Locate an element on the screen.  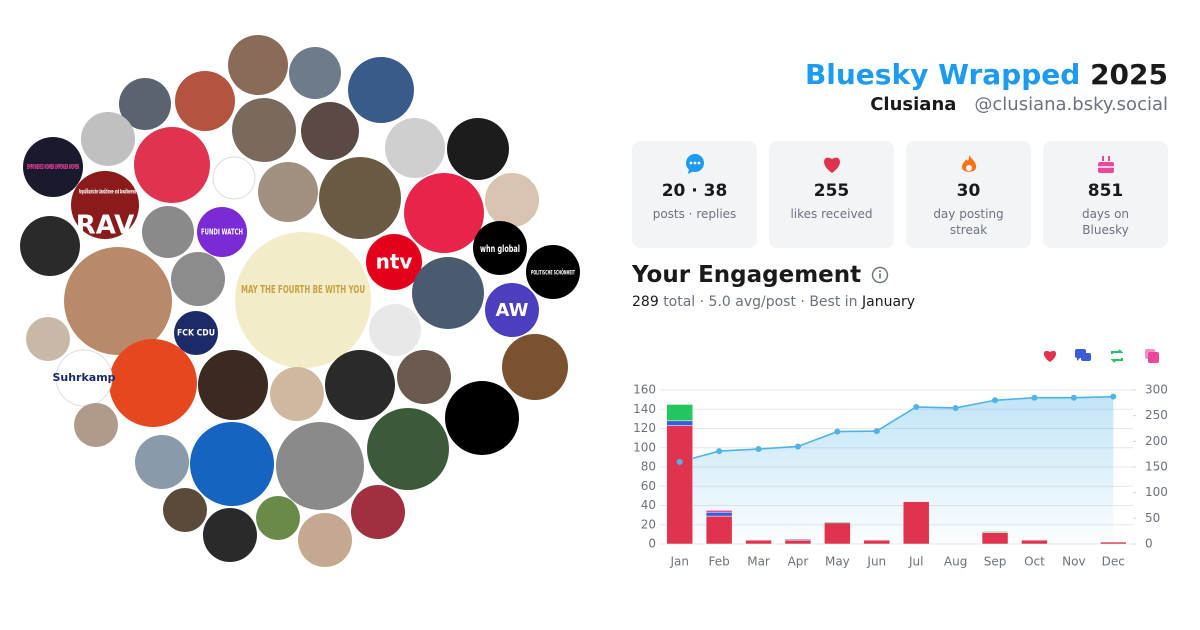
stat-value: 255 is located at coordinates (831, 191).